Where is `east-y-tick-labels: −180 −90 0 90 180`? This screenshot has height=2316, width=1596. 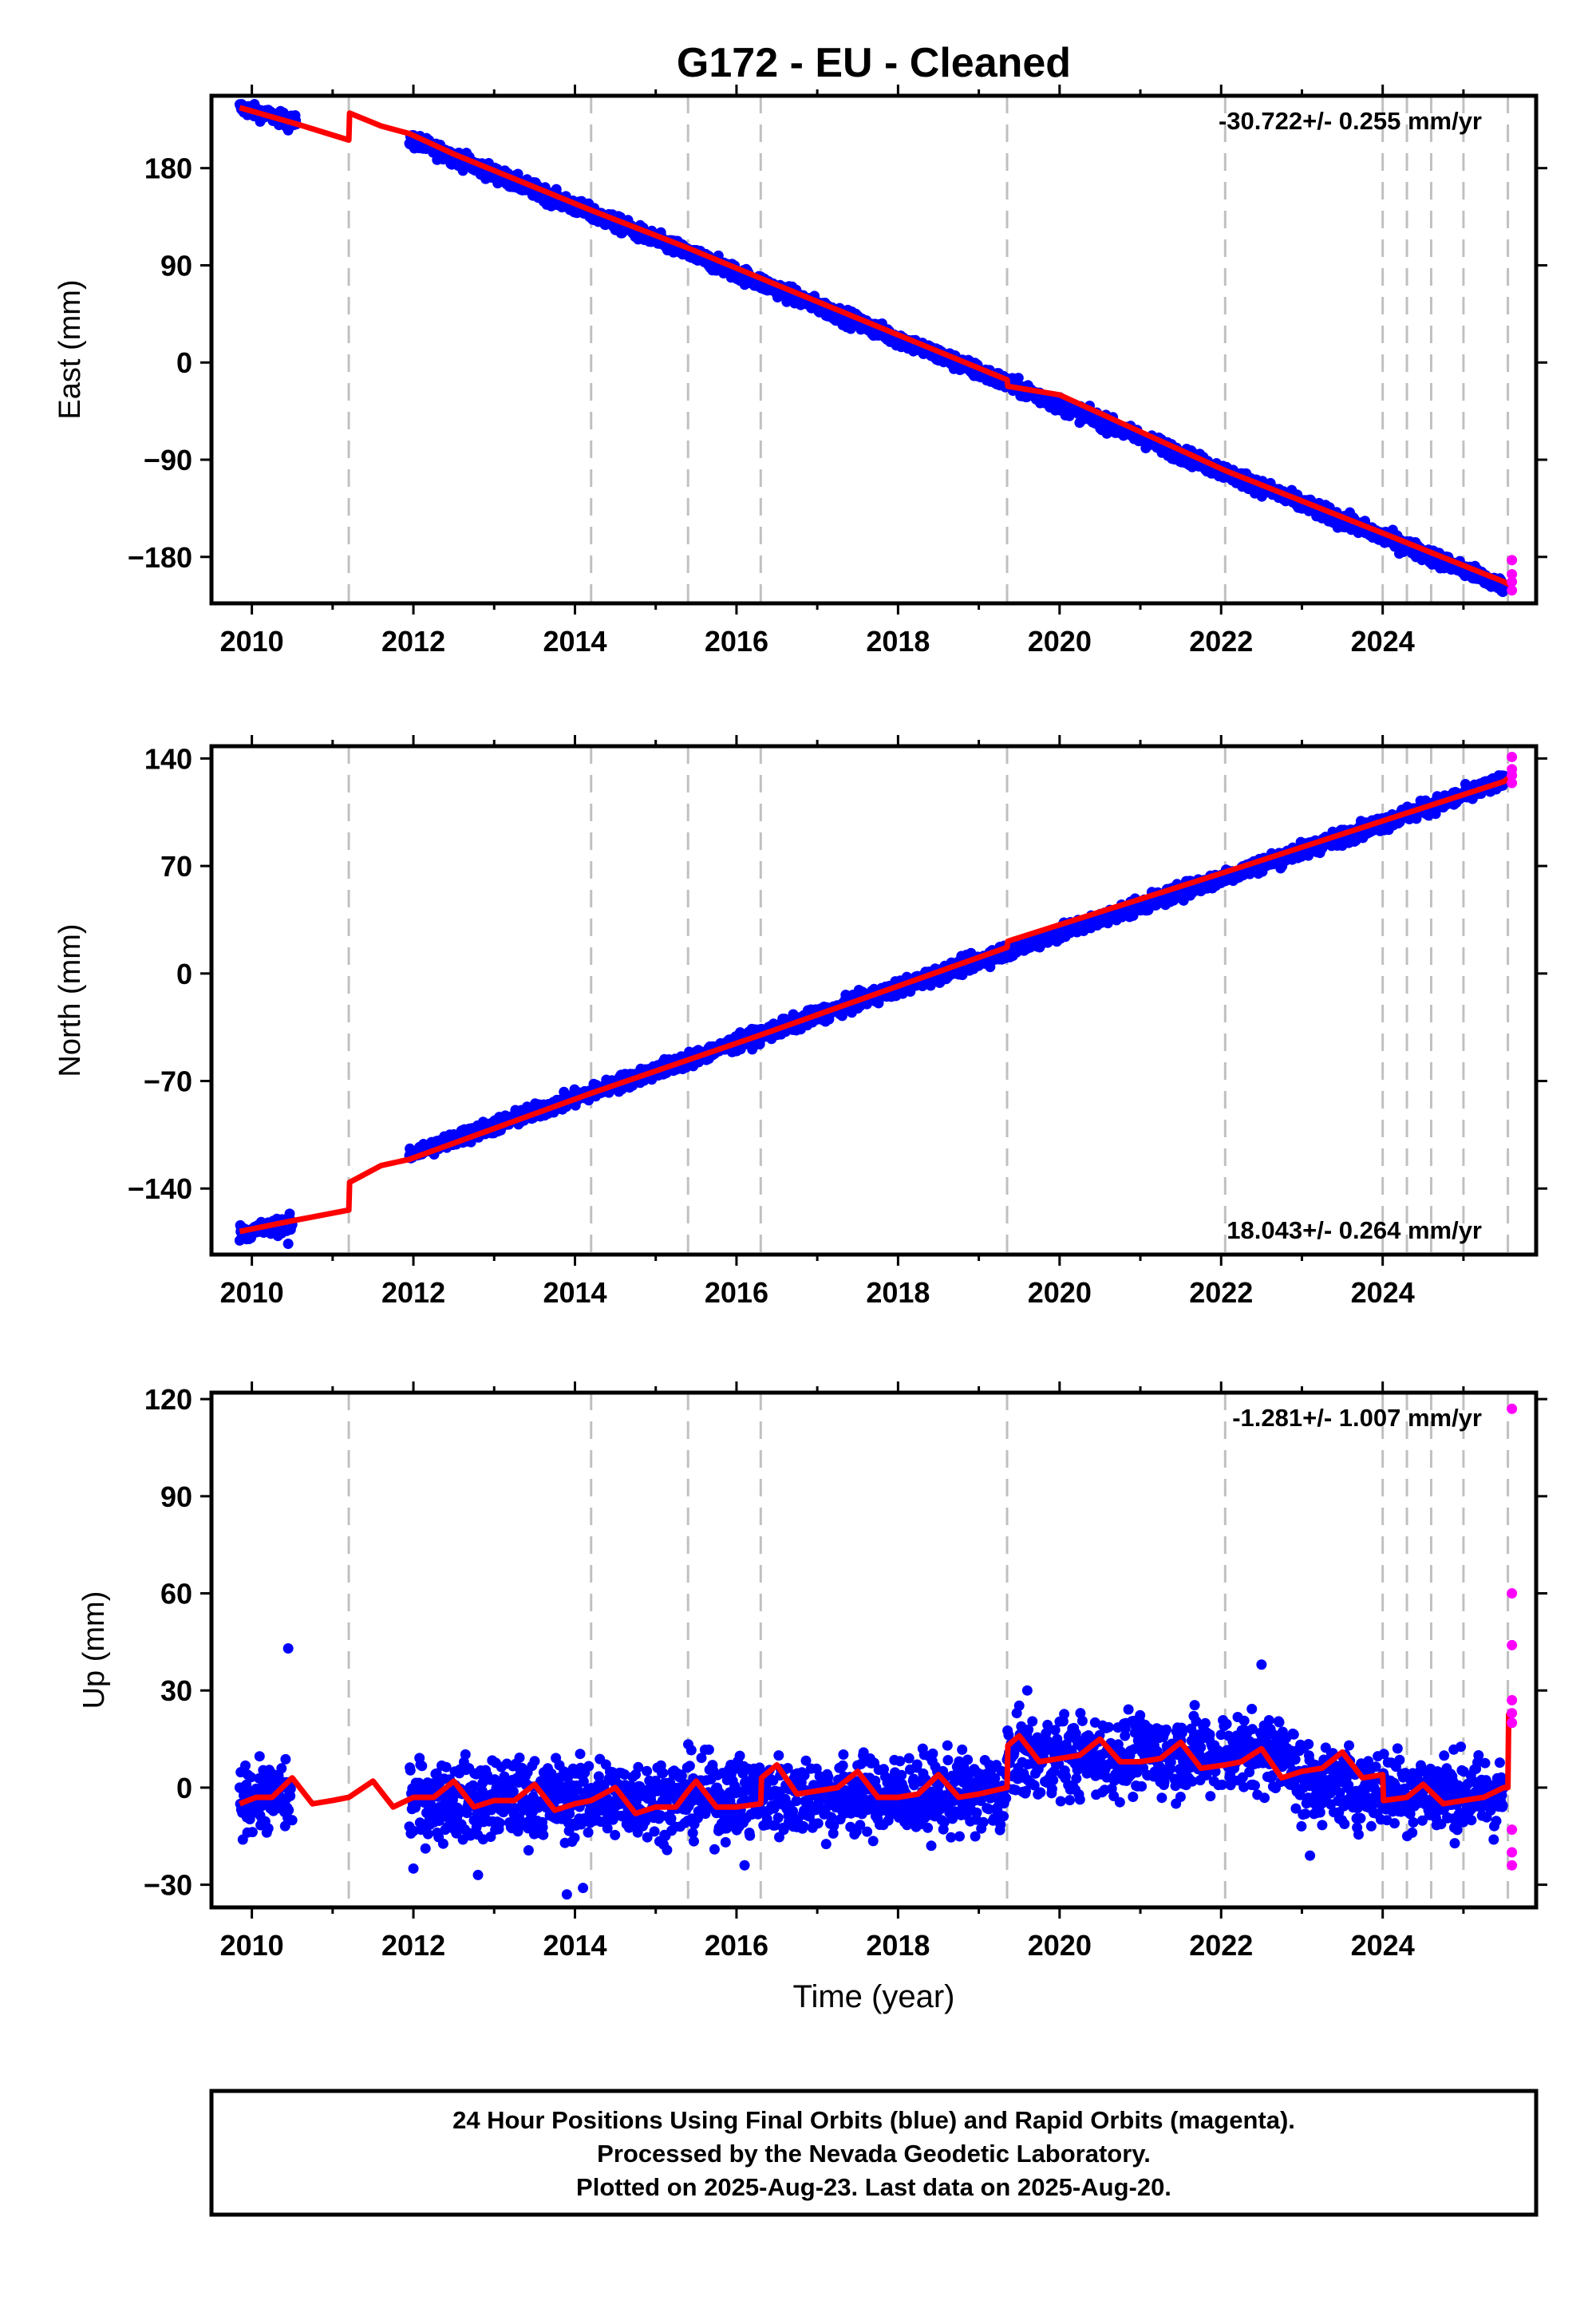
east-y-tick-labels: −180 −90 0 90 180 is located at coordinates (160, 363).